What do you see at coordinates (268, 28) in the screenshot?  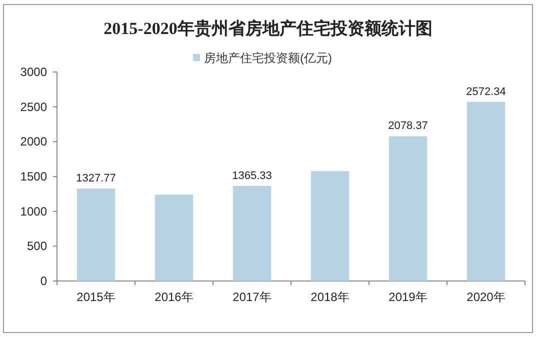 I see `chart-title: 2015-2020年贵州省房地产住宅投资额统计图` at bounding box center [268, 28].